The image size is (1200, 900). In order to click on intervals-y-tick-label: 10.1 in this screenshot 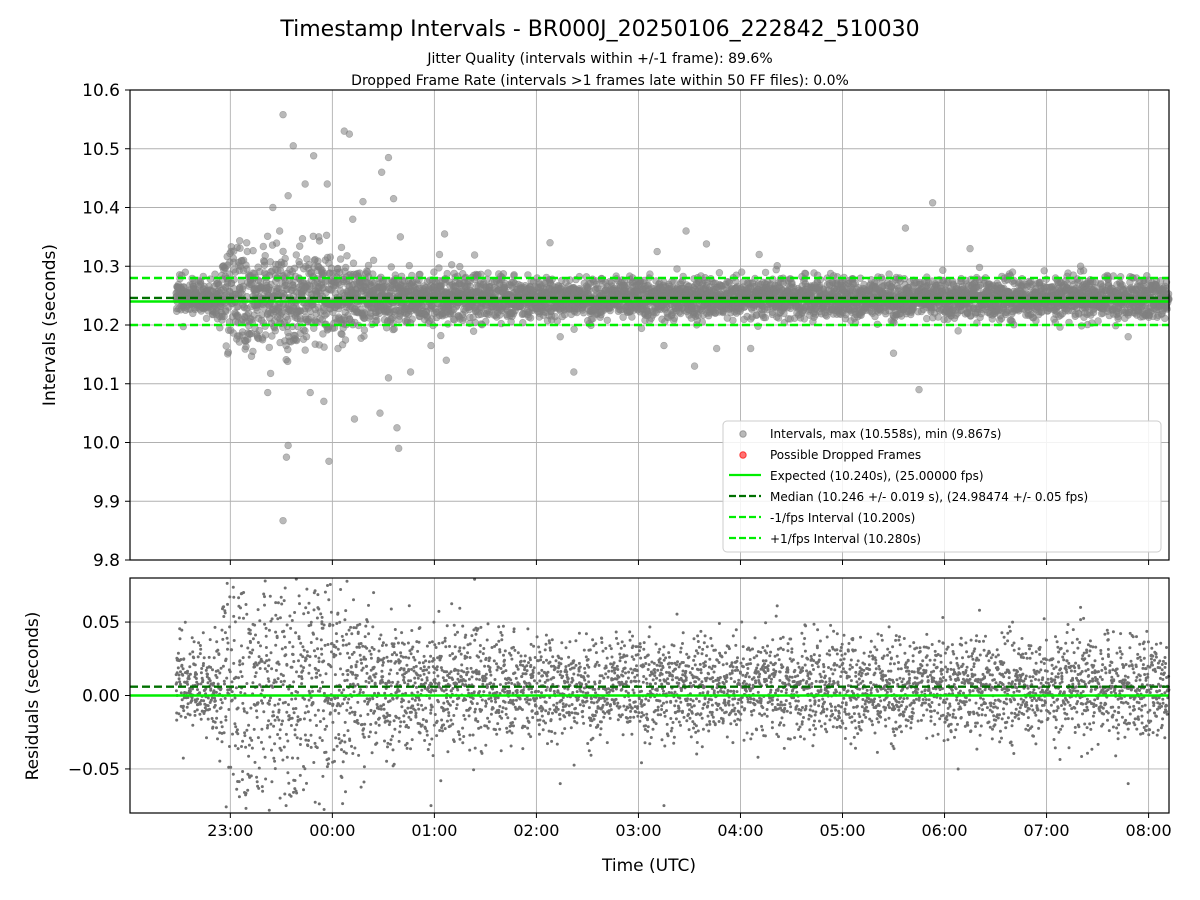, I will do `click(101, 385)`.